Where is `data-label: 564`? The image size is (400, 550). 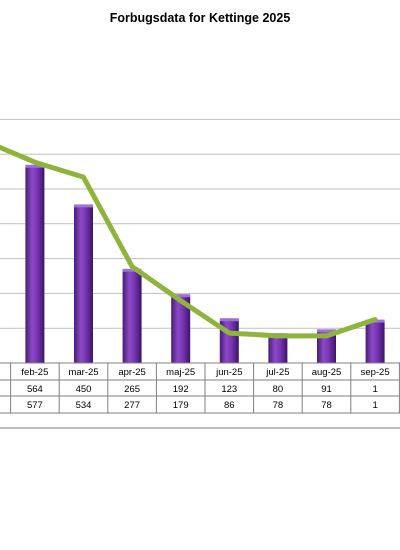
data-label: 564 is located at coordinates (35, 389).